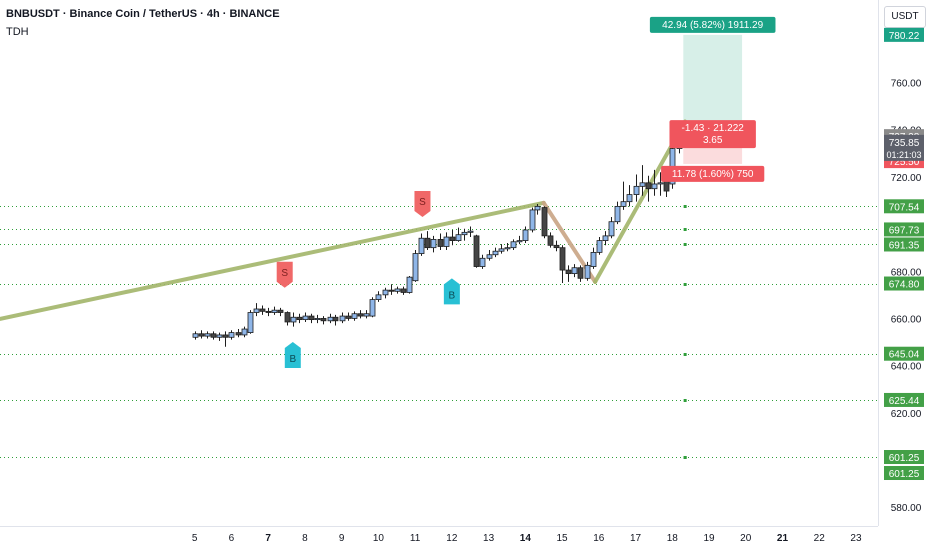 This screenshot has width=932, height=550. I want to click on target-label-text: 42.94 (5.82%) 1911.29, so click(712, 25).